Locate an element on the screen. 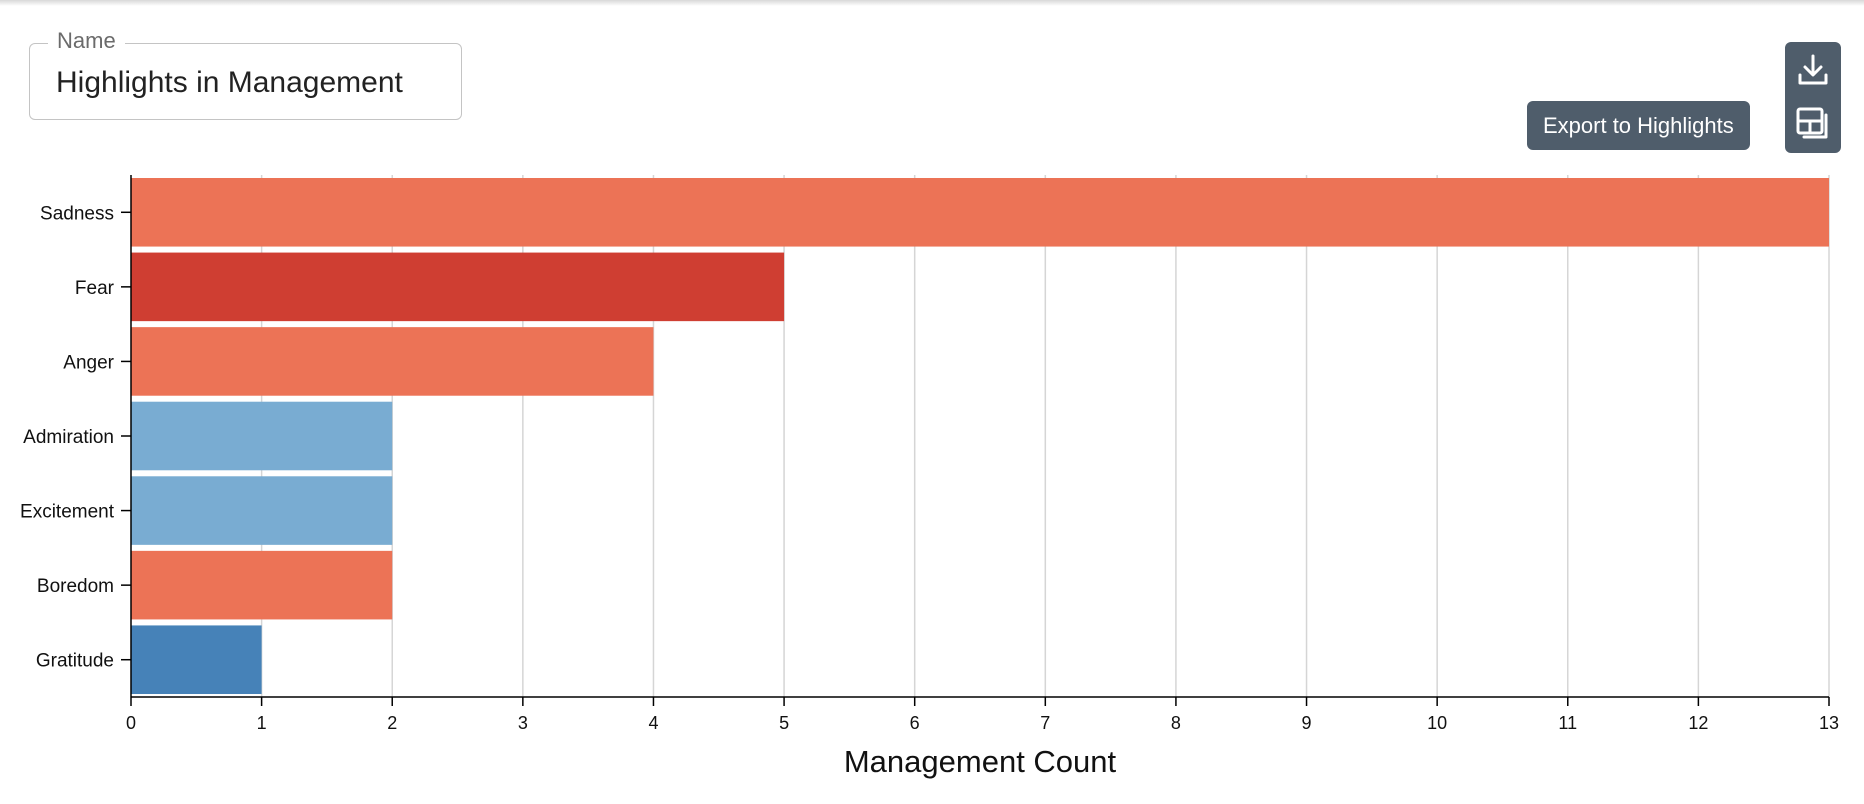  y-tick-label: Boredom is located at coordinates (75, 586).